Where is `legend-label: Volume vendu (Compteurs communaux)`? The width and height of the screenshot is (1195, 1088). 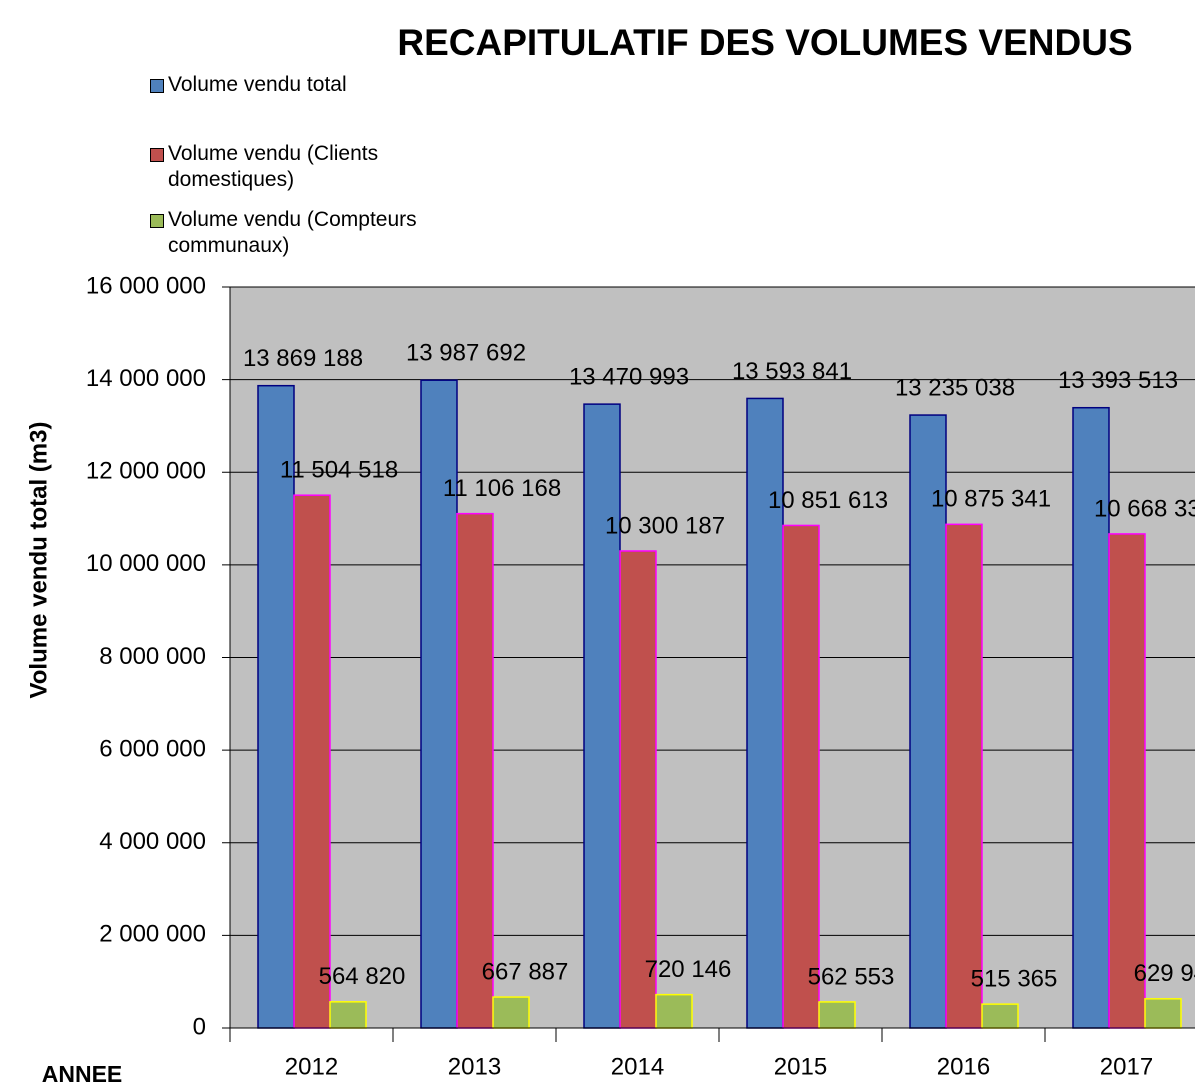 legend-label: Volume vendu (Compteurs communaux) is located at coordinates (292, 232).